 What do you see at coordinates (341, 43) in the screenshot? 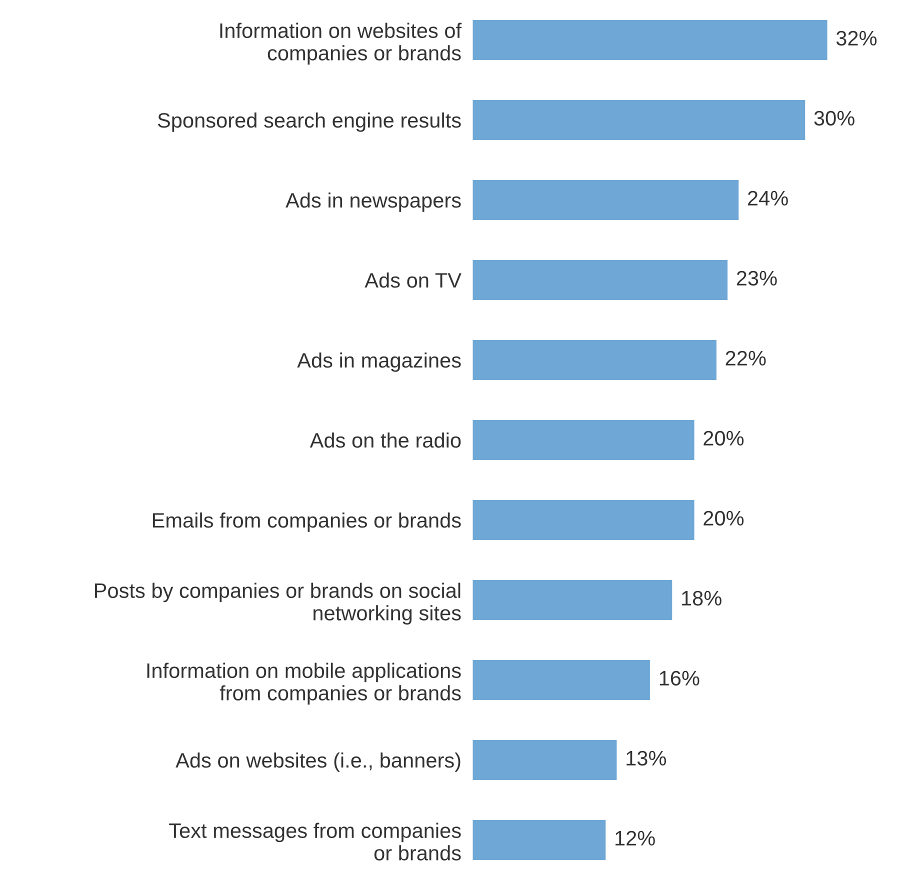
I see `y-tick-label: Information on websites of companies or brands` at bounding box center [341, 43].